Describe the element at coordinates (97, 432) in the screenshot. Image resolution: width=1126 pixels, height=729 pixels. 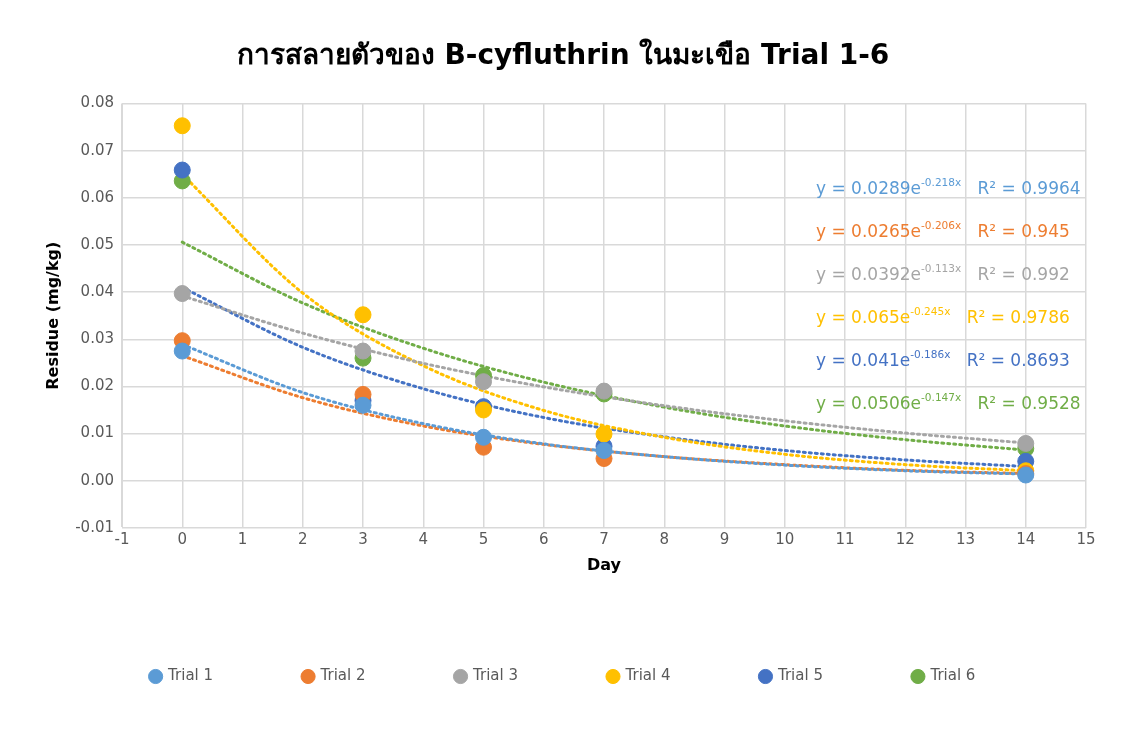
I see `y-tick-label: 0.01` at that location.